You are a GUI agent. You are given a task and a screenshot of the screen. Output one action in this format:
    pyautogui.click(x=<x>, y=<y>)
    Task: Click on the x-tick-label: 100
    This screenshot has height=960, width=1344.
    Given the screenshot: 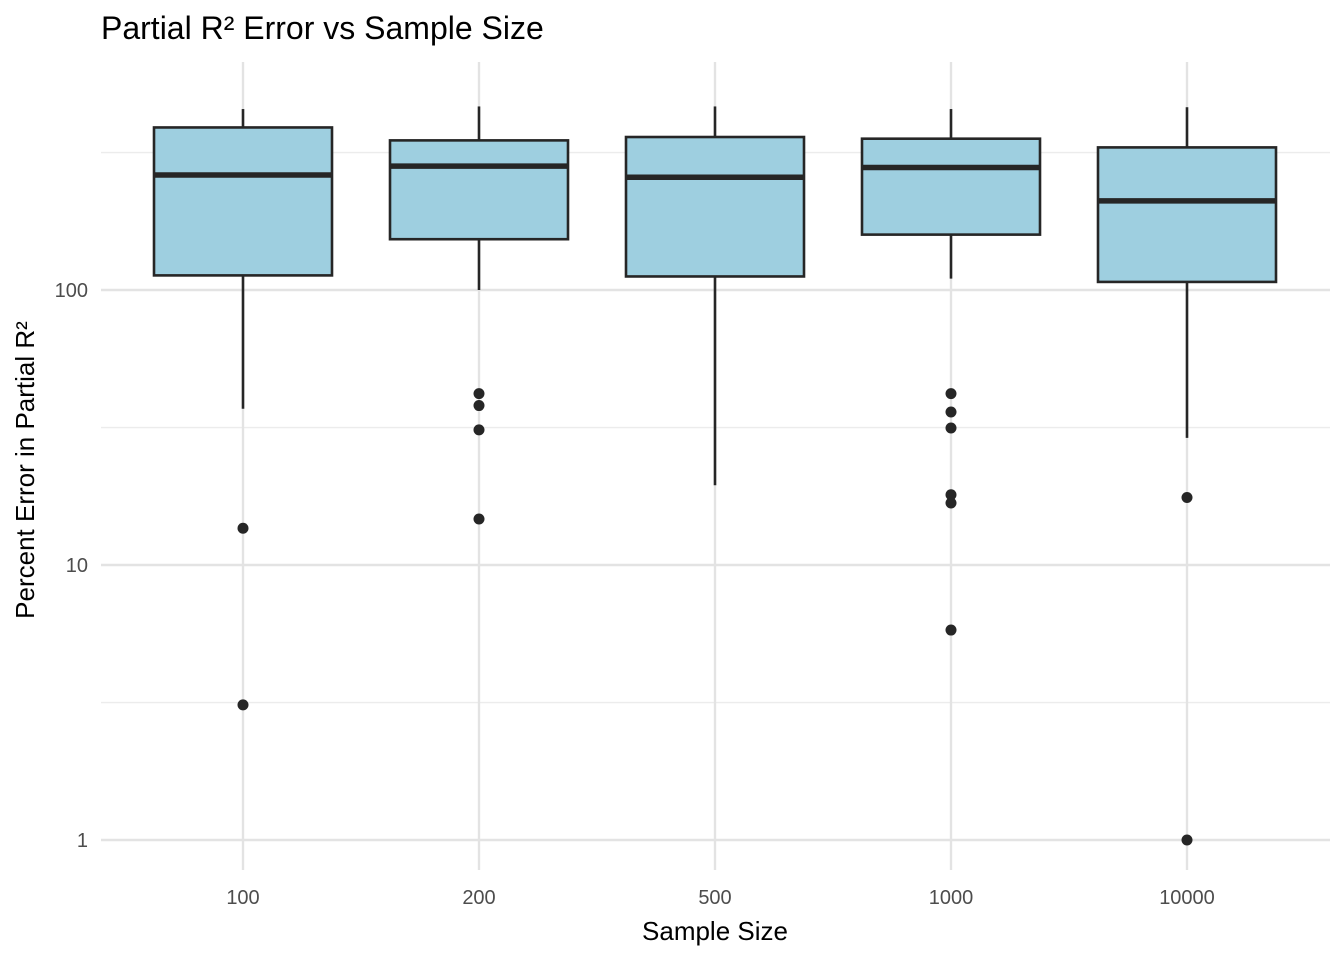 What is the action you would take?
    pyautogui.click(x=242, y=898)
    